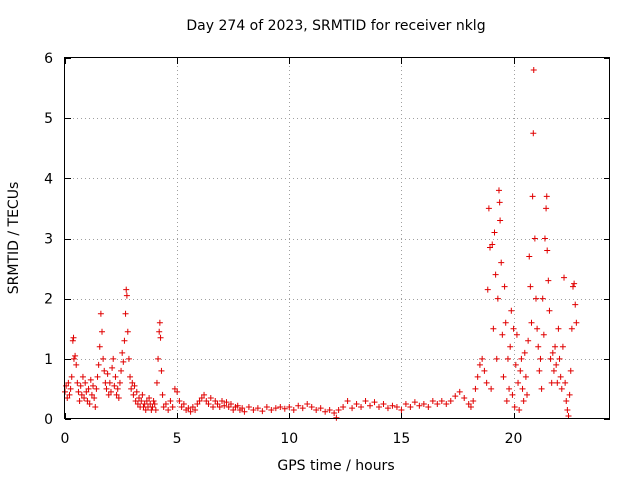 The width and height of the screenshot is (640, 480). Describe the element at coordinates (177, 439) in the screenshot. I see `x-tick-label: 5` at that location.